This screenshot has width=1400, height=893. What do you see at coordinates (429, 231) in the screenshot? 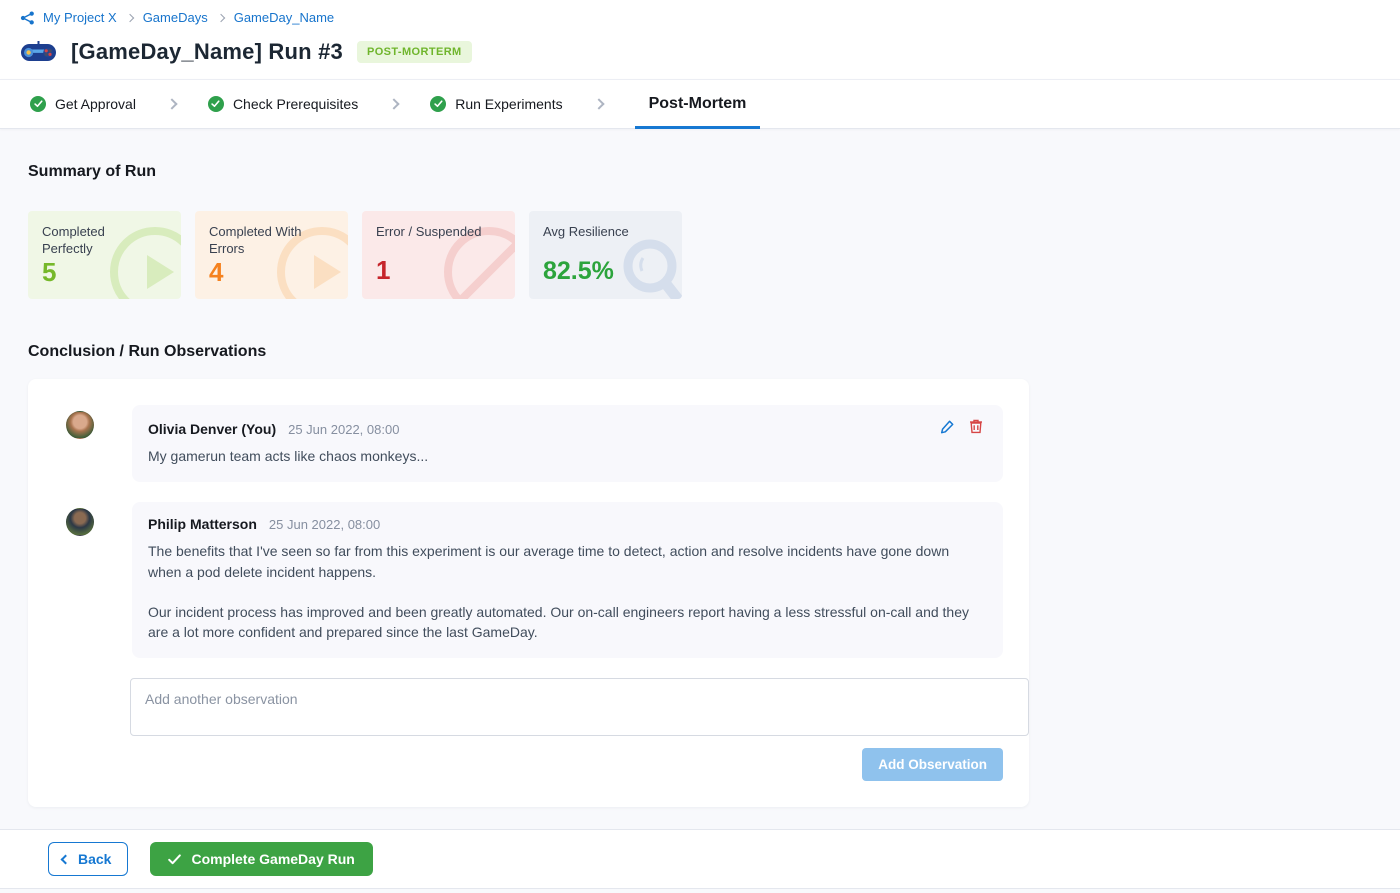
I see `stat-label: Error / Suspended` at bounding box center [429, 231].